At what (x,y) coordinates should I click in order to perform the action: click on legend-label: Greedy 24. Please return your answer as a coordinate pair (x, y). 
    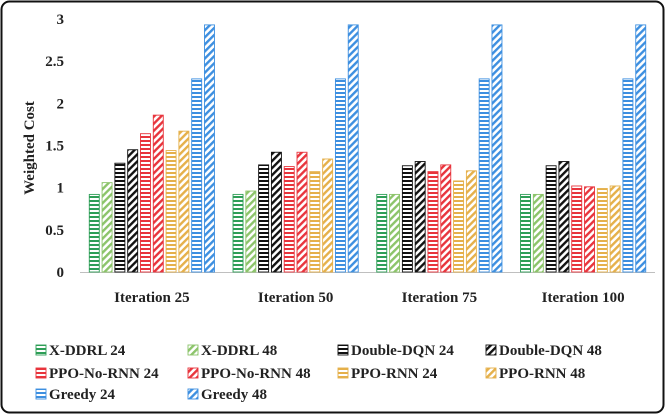
    Looking at the image, I should click on (82, 395).